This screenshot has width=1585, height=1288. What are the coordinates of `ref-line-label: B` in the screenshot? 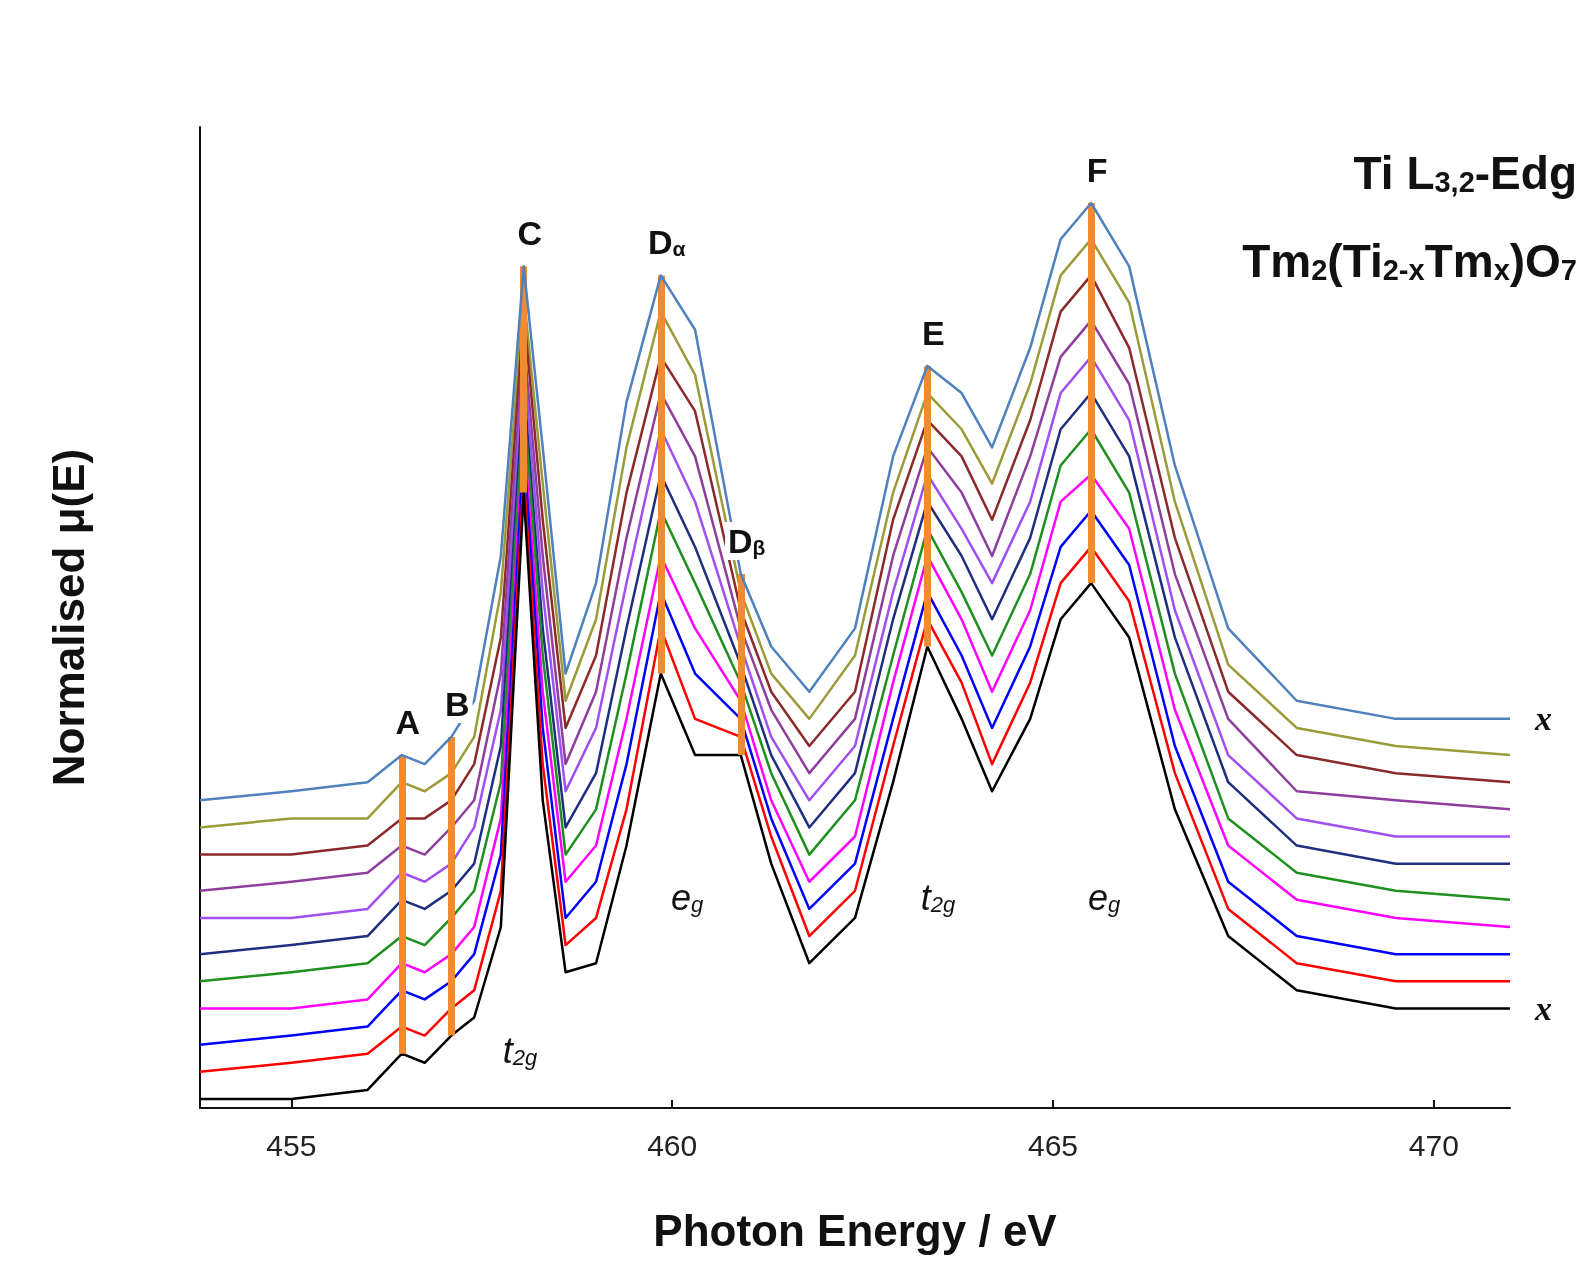 It's located at (457, 703).